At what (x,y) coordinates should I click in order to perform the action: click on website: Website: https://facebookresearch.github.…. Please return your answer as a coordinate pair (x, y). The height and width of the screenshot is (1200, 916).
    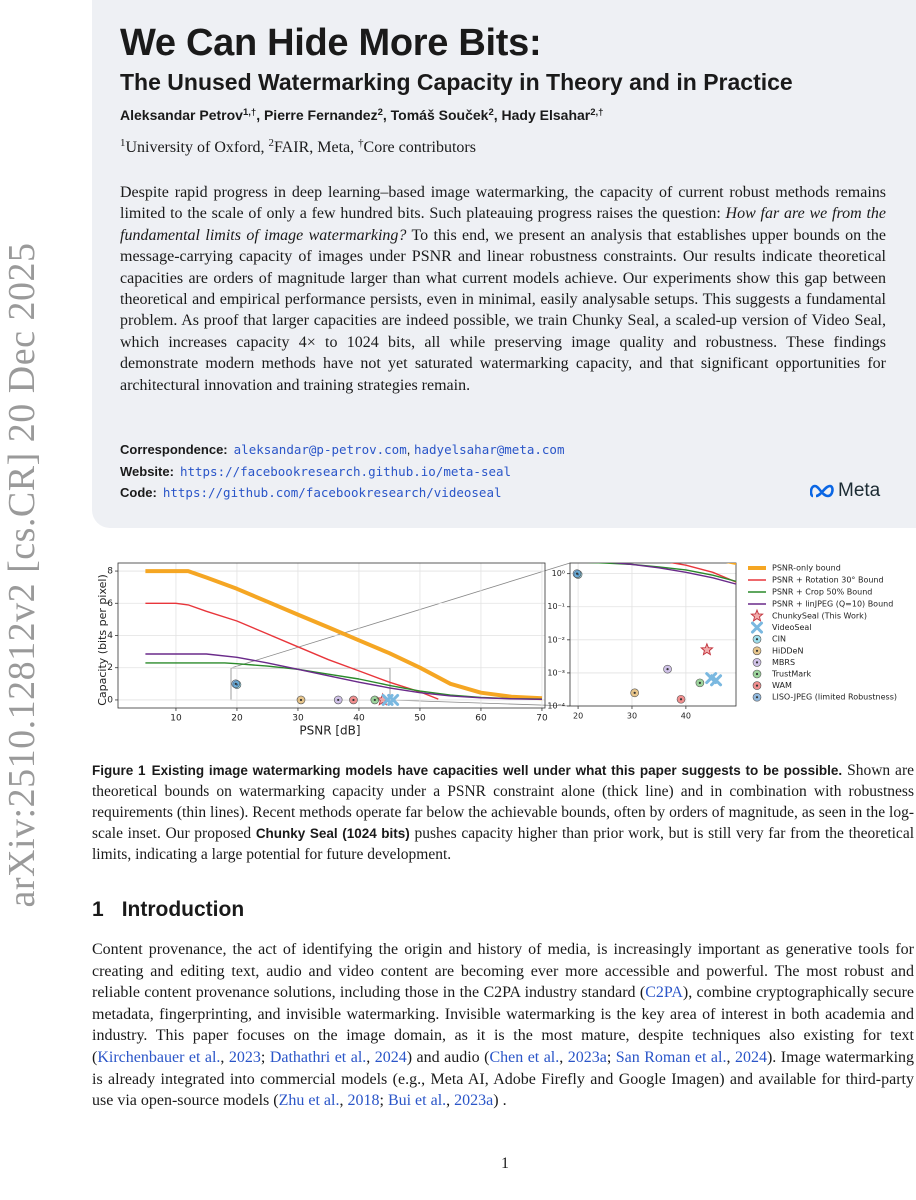
    Looking at the image, I should click on (315, 471).